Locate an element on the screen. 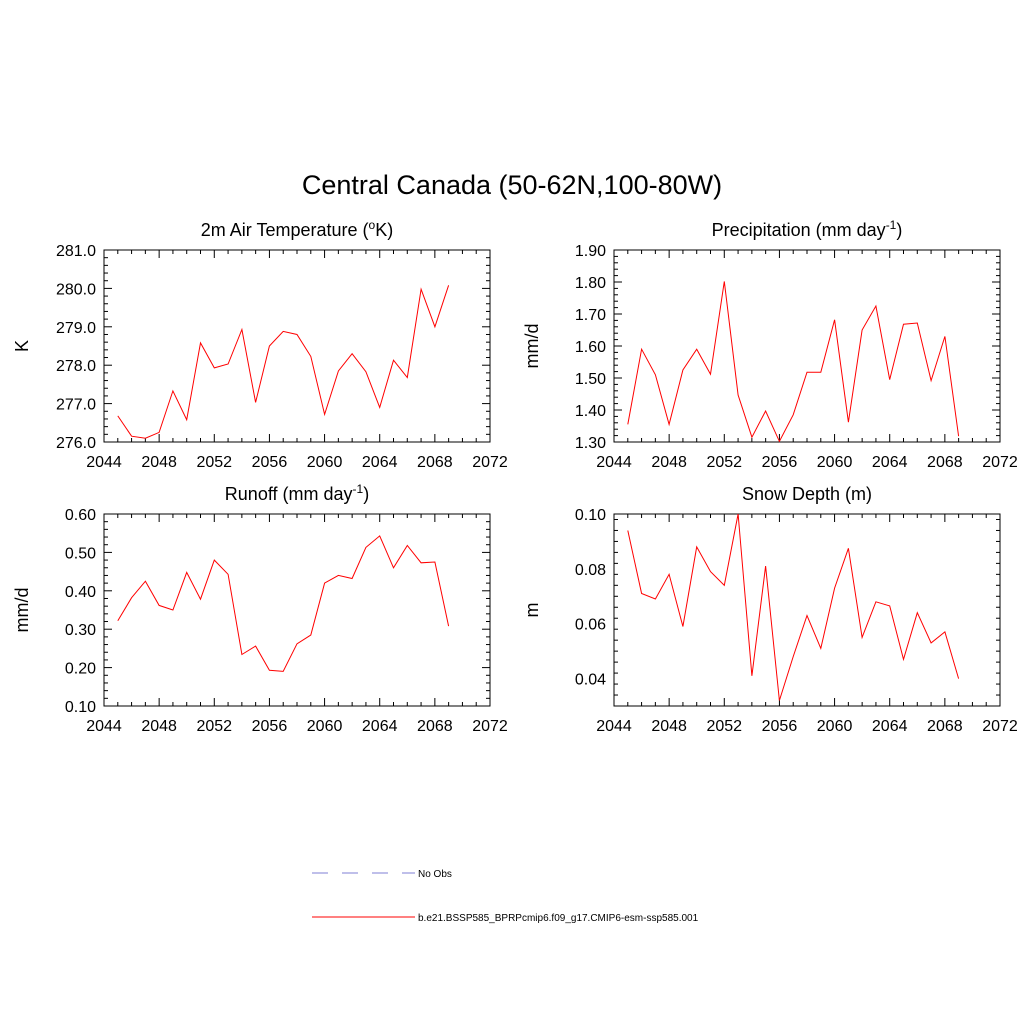 Image resolution: width=1024 pixels, height=1024 pixels. y-tick-label: 0.08 is located at coordinates (590, 570).